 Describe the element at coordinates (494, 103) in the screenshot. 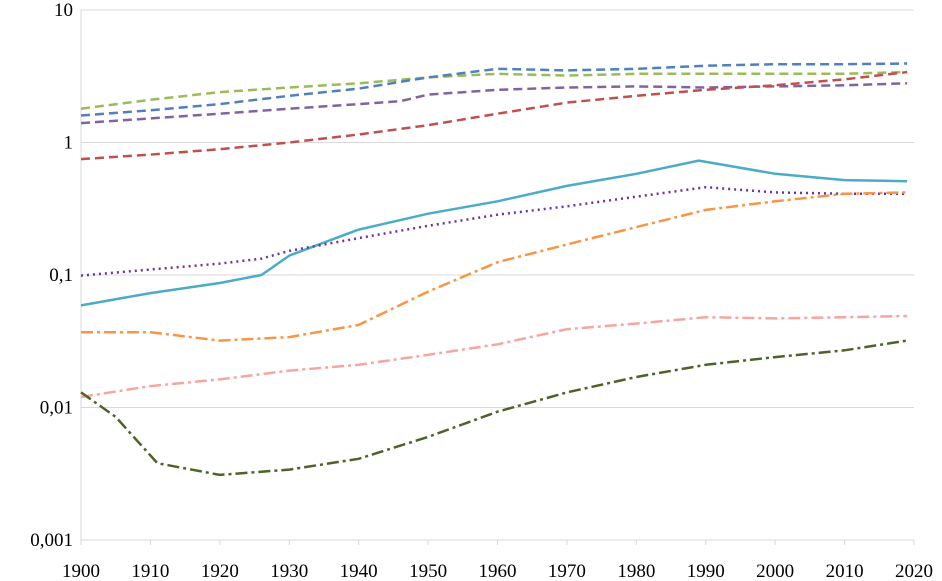

I see `series-purple-dashed` at that location.